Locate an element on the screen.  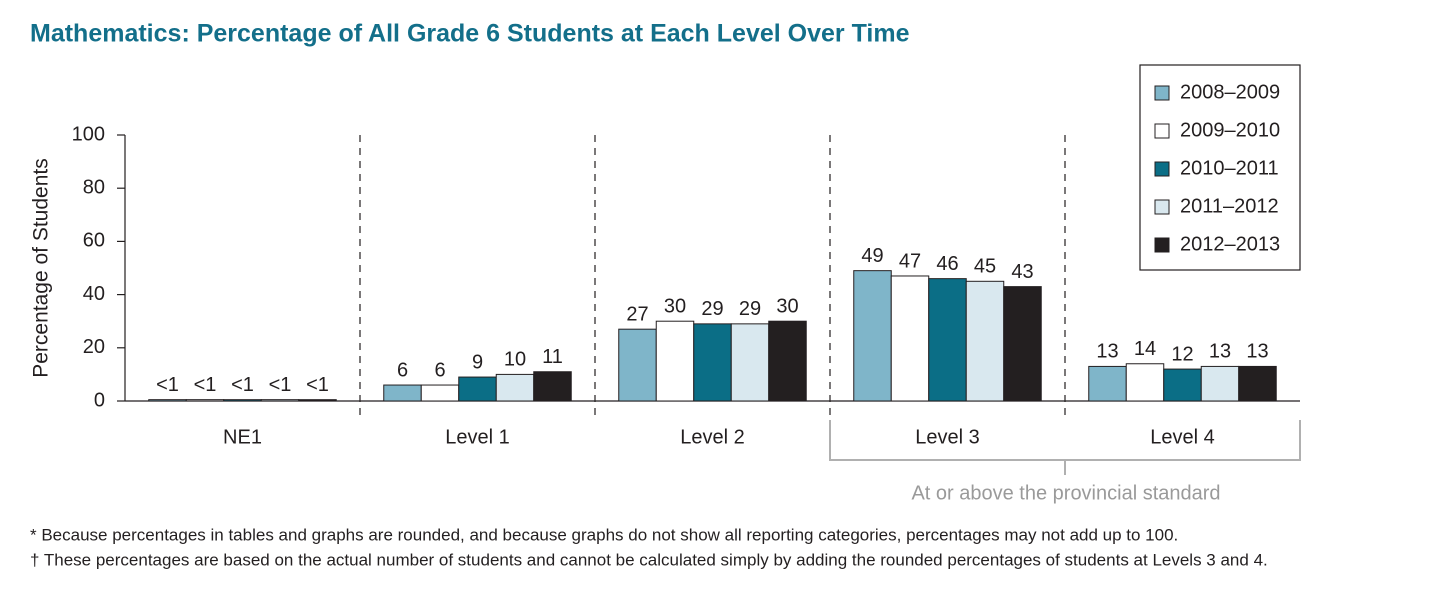
legend-label: 2011–2012 is located at coordinates (1229, 206).